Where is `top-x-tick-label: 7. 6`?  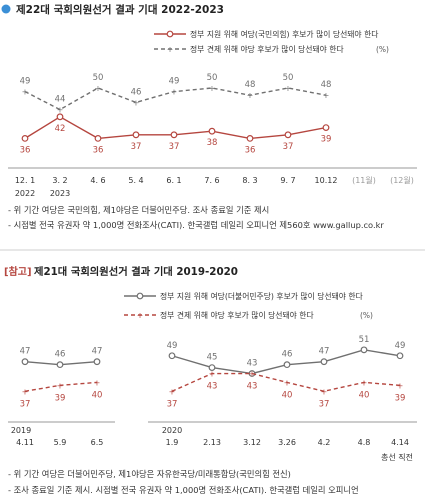 top-x-tick-label: 7. 6 is located at coordinates (211, 180).